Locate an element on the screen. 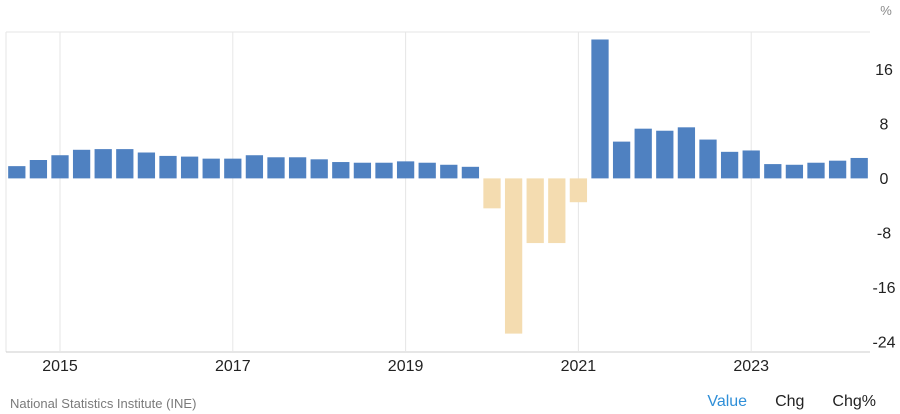 Image resolution: width=900 pixels, height=414 pixels. y-tick-label: -24 is located at coordinates (883, 342).